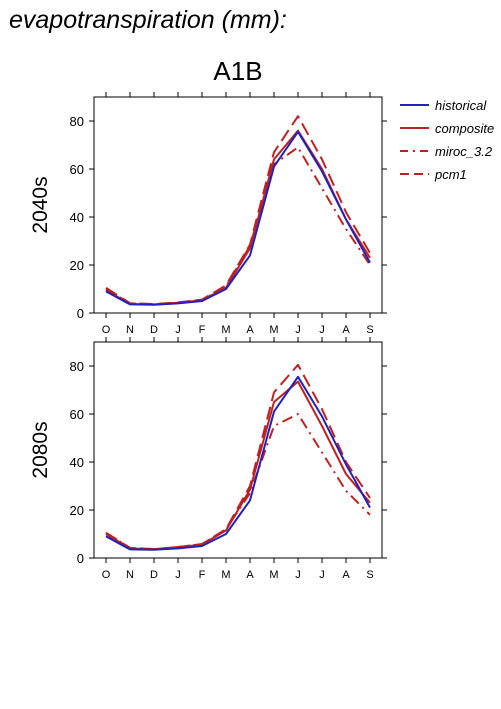  Describe the element at coordinates (447, 140) in the screenshot. I see `legend: historical composite miroc_3.2 pcm1` at that location.